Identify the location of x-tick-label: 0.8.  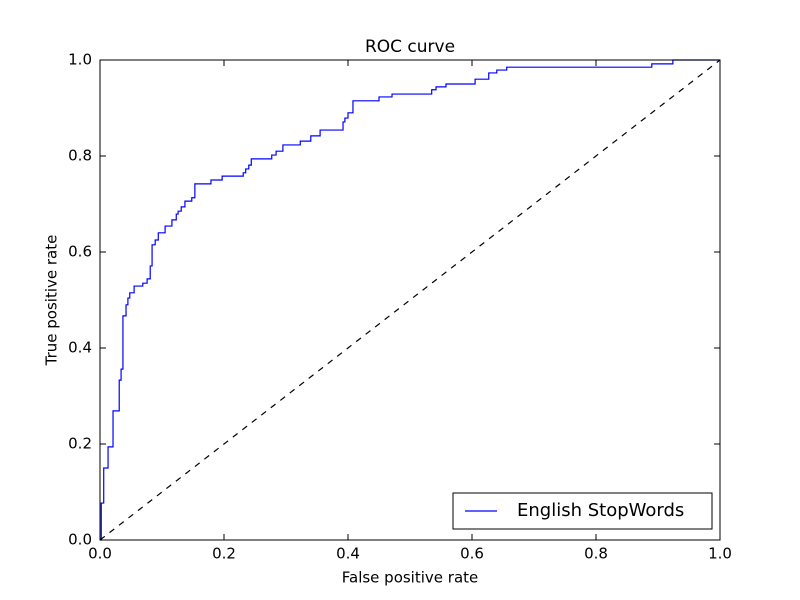
(596, 554).